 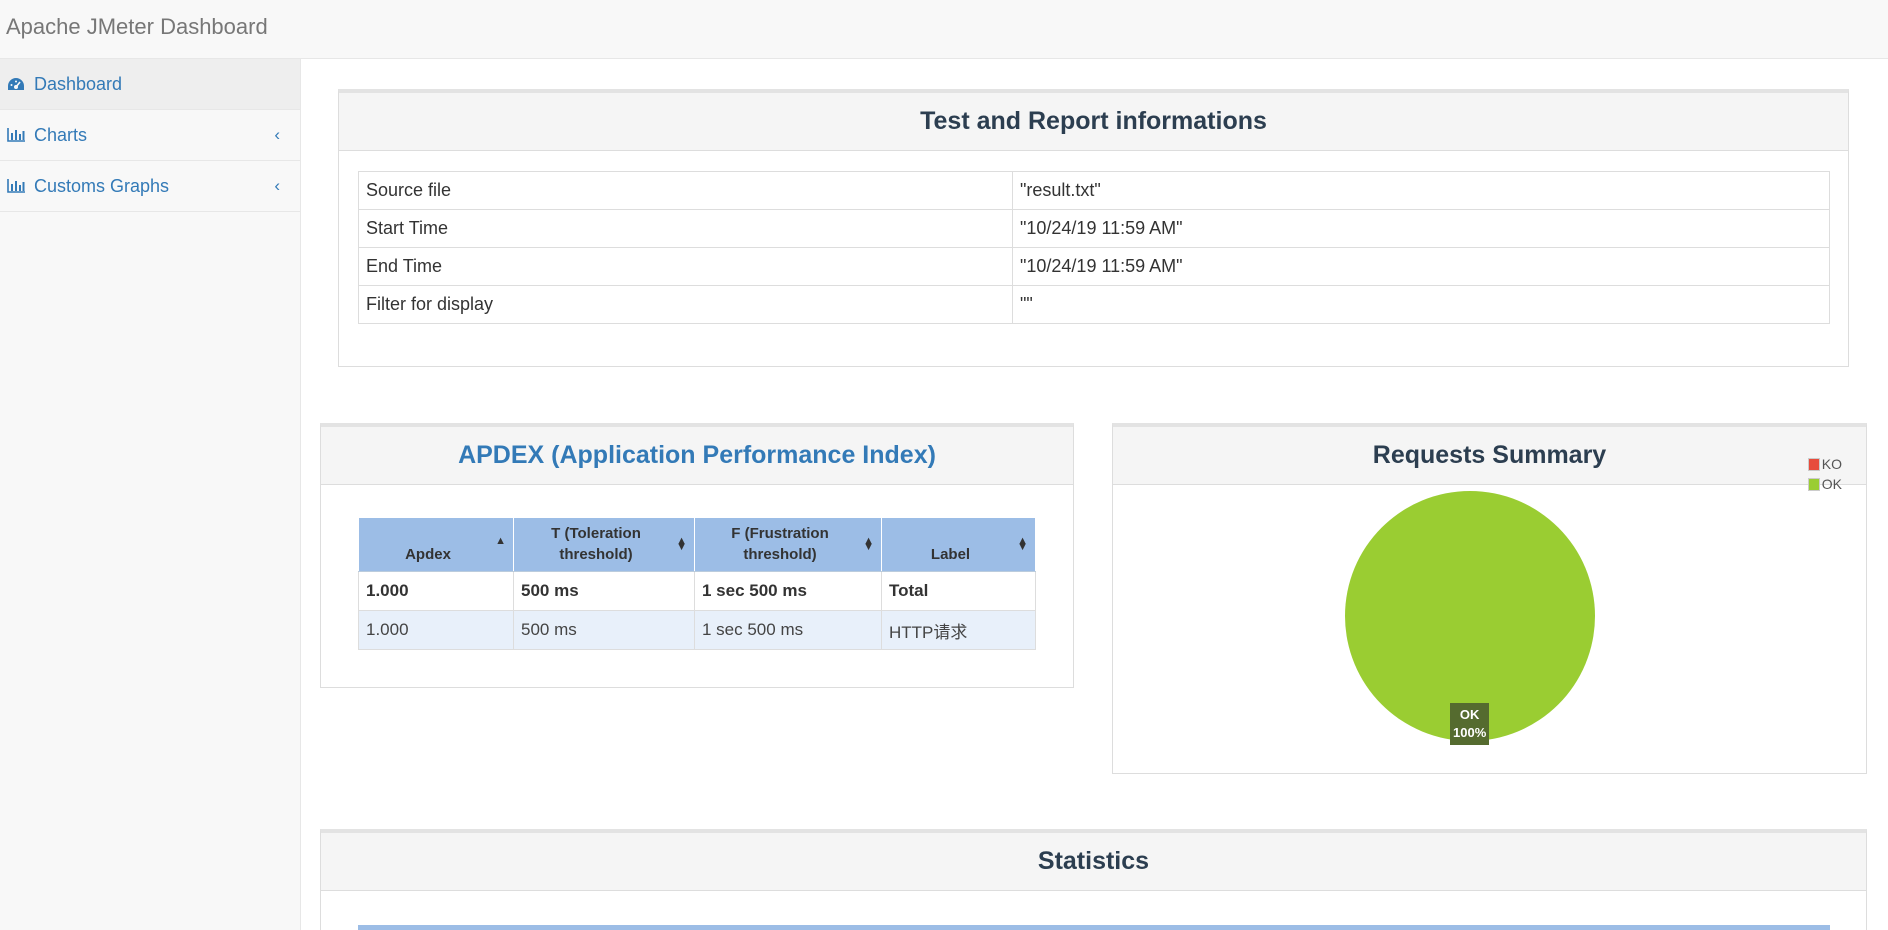 I want to click on table-cell: Total, so click(x=958, y=591).